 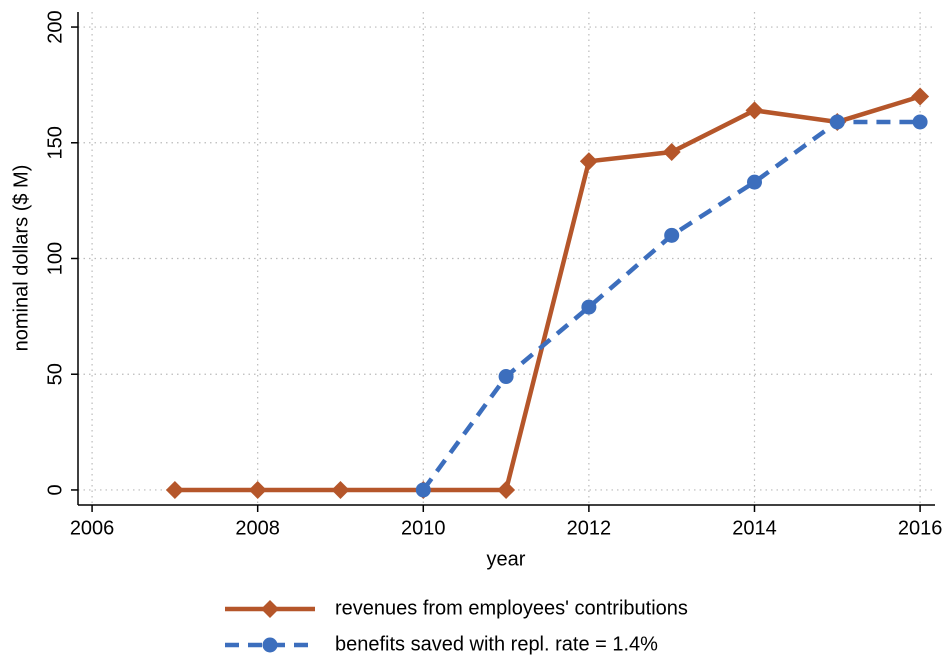 I want to click on x-tick-label: 2014, so click(x=754, y=528).